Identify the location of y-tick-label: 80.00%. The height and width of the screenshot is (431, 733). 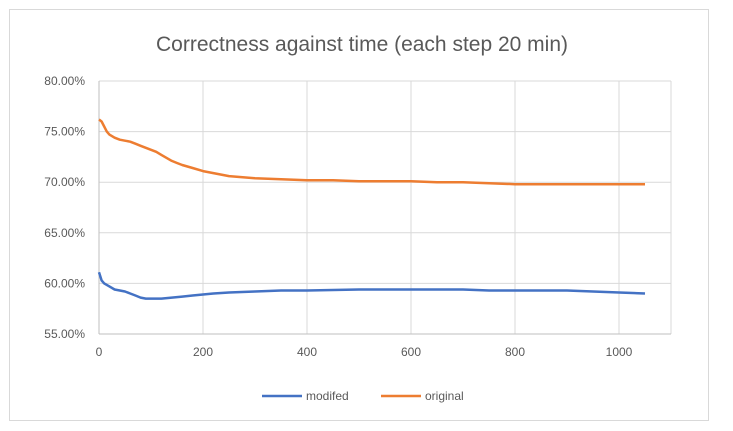
(64, 81).